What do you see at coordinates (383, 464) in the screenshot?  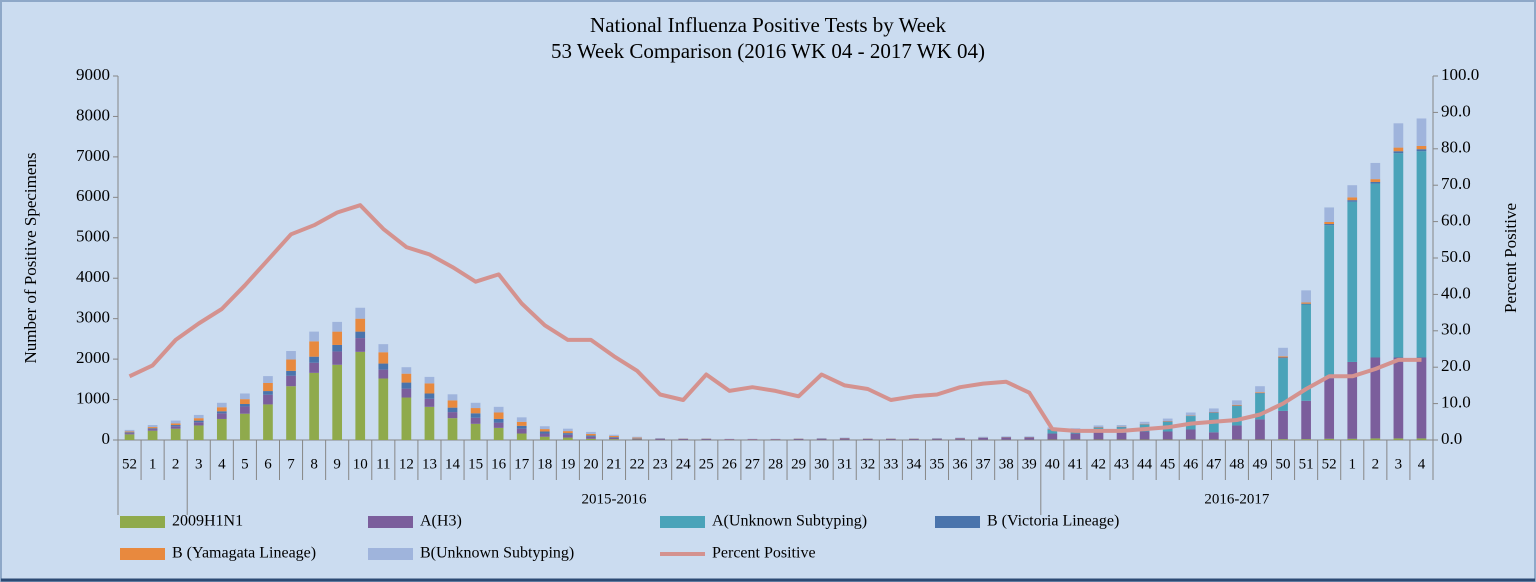 I see `x-tick-label: 11` at bounding box center [383, 464].